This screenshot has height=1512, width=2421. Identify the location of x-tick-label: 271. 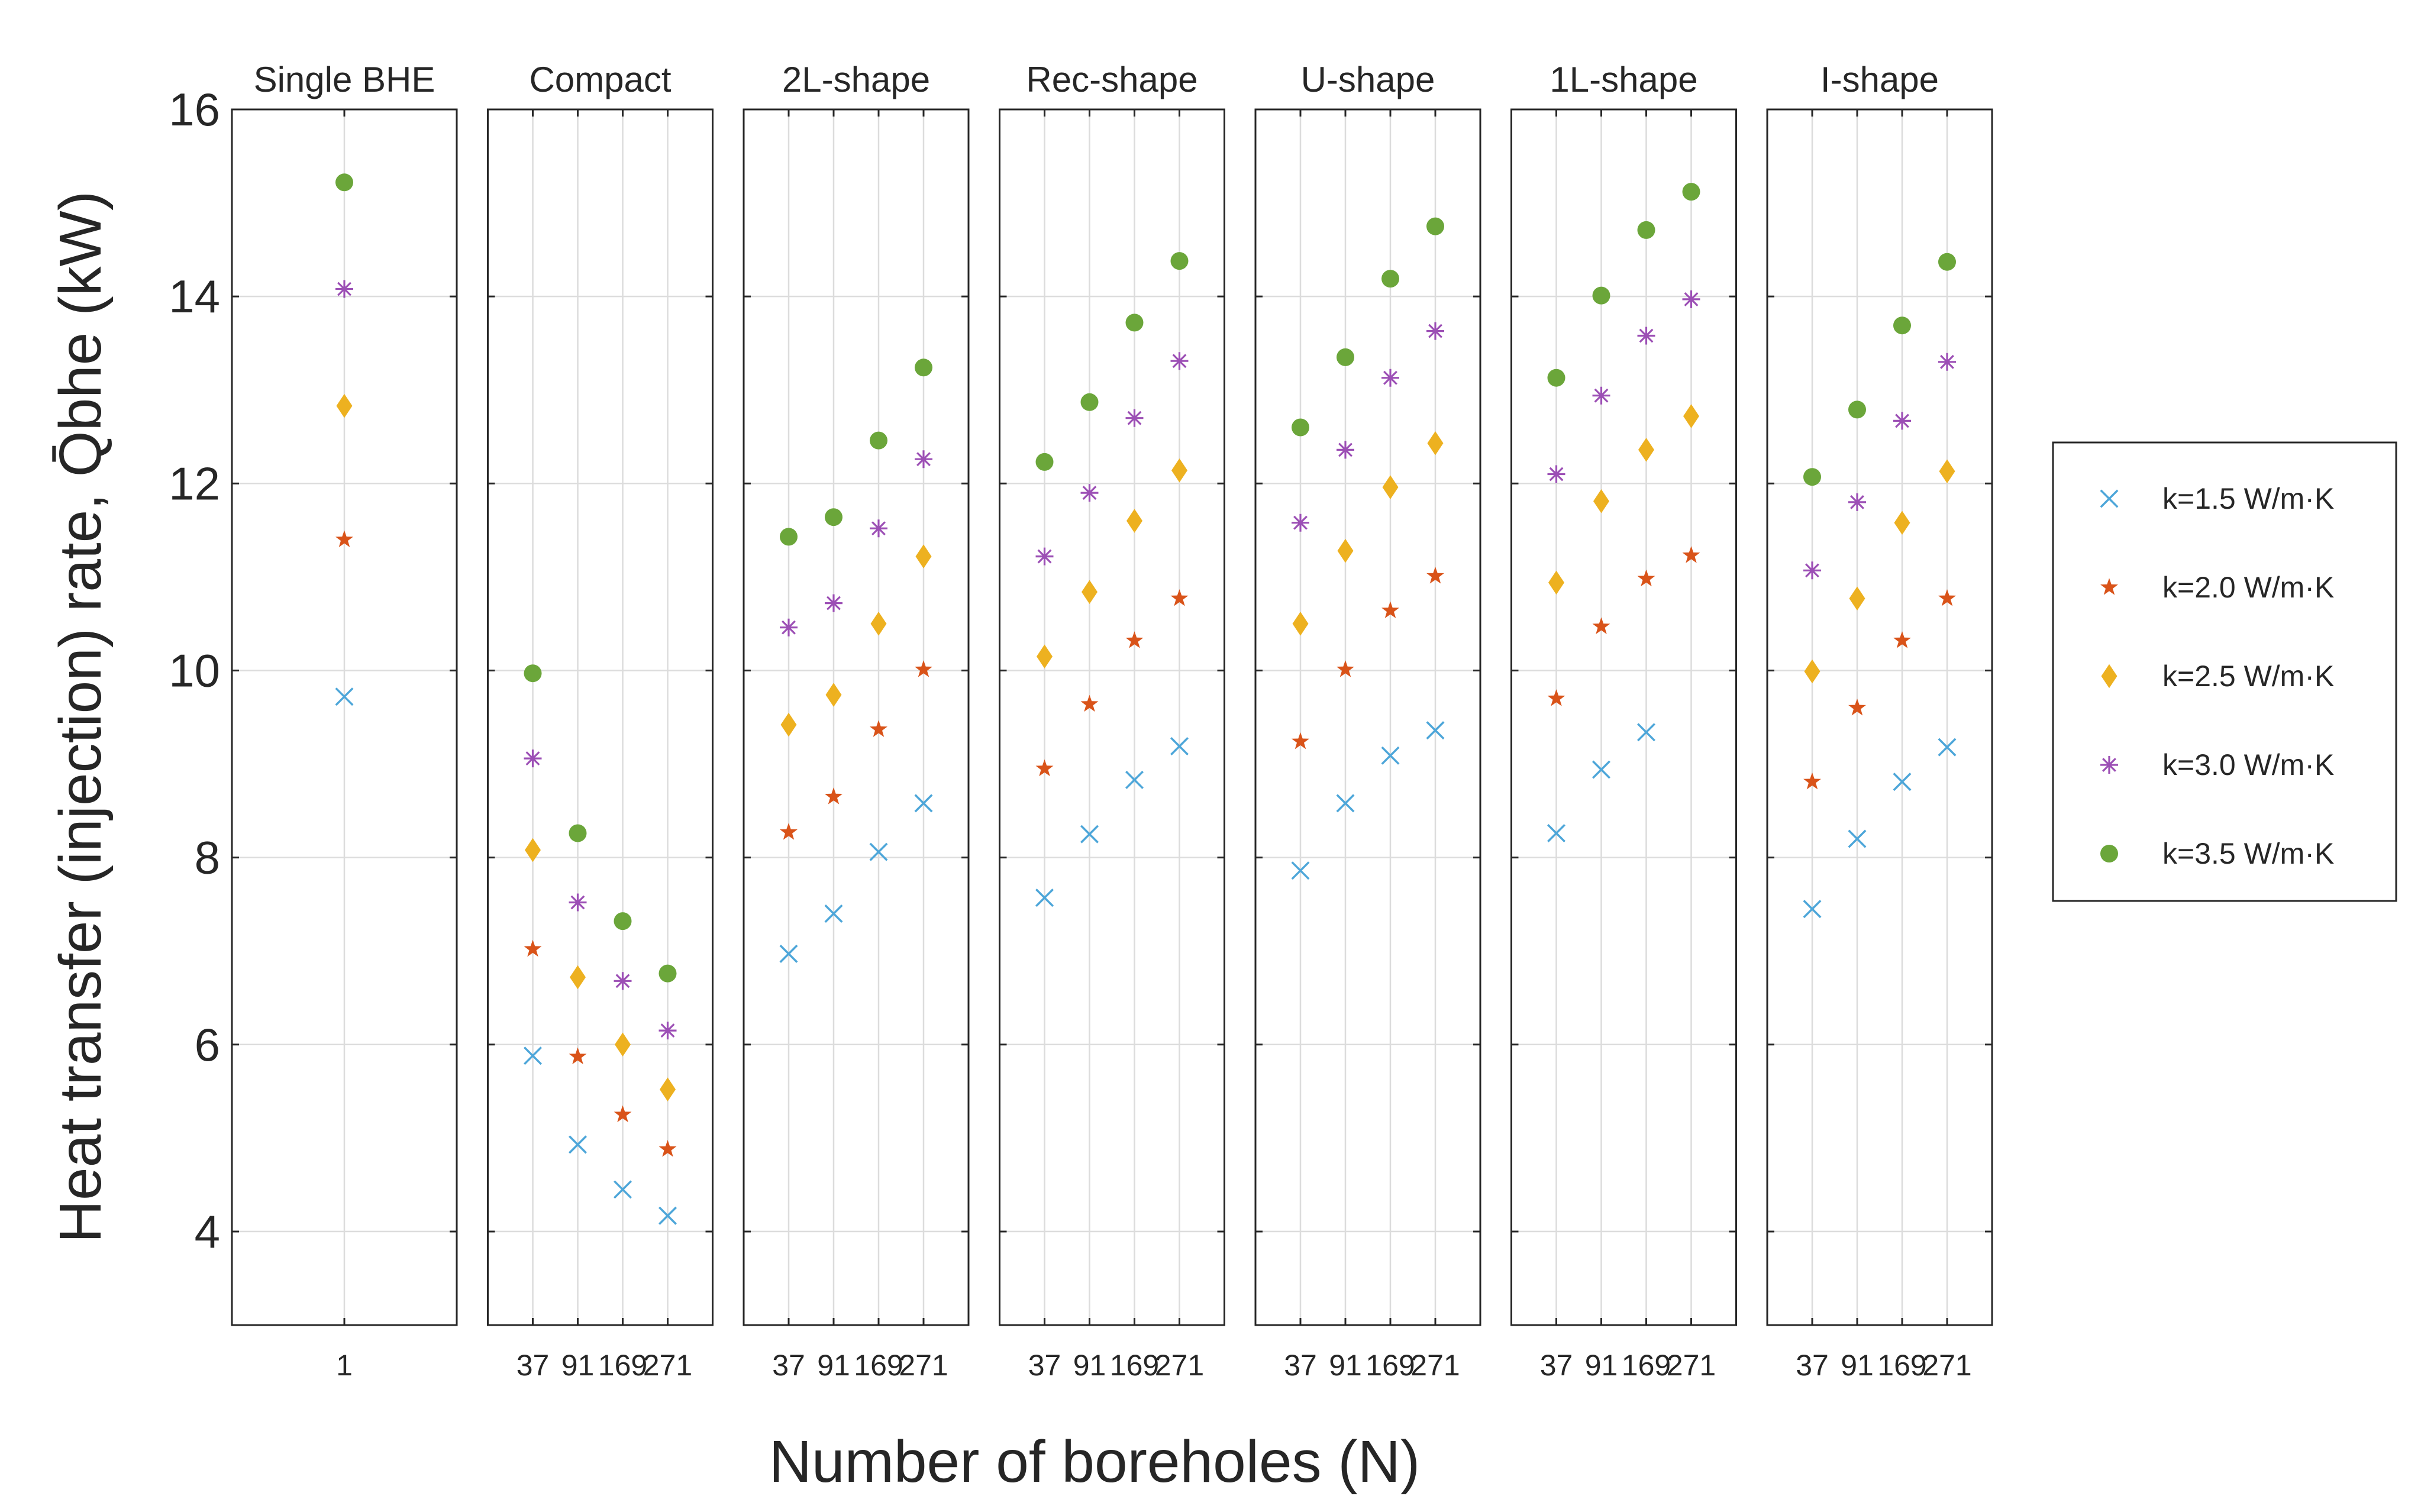
(1179, 1365).